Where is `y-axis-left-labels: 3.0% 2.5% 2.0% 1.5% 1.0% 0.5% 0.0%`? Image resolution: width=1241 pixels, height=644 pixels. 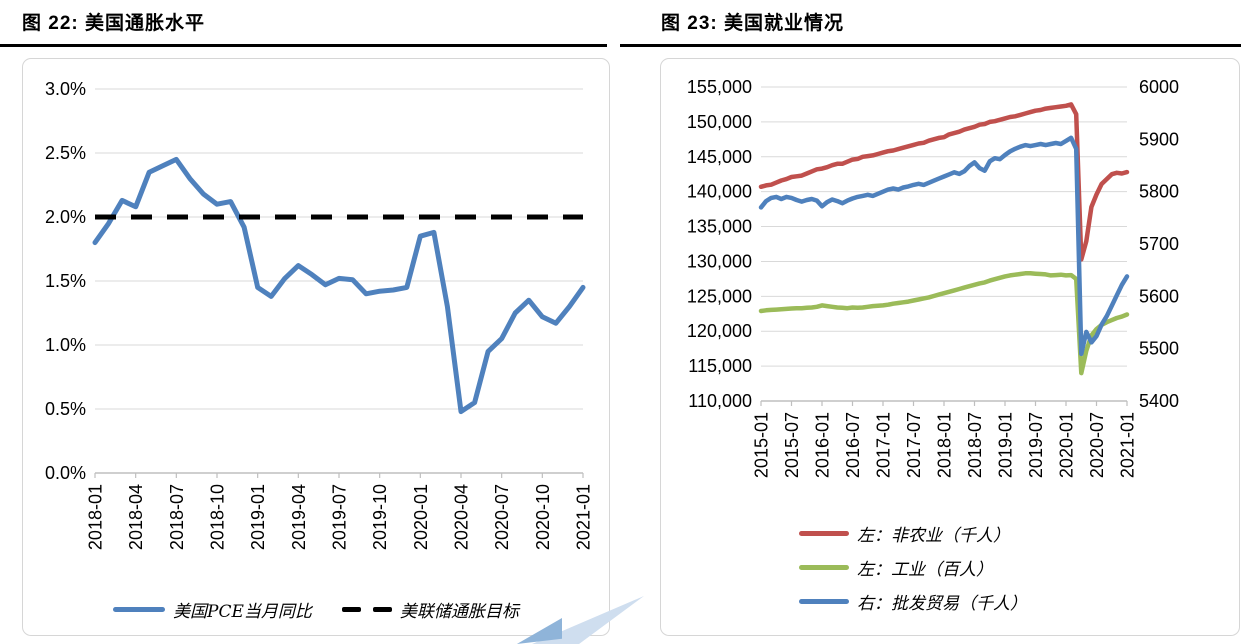 y-axis-left-labels: 3.0% 2.5% 2.0% 1.5% 1.0% 0.5% 0.0% is located at coordinates (65, 281).